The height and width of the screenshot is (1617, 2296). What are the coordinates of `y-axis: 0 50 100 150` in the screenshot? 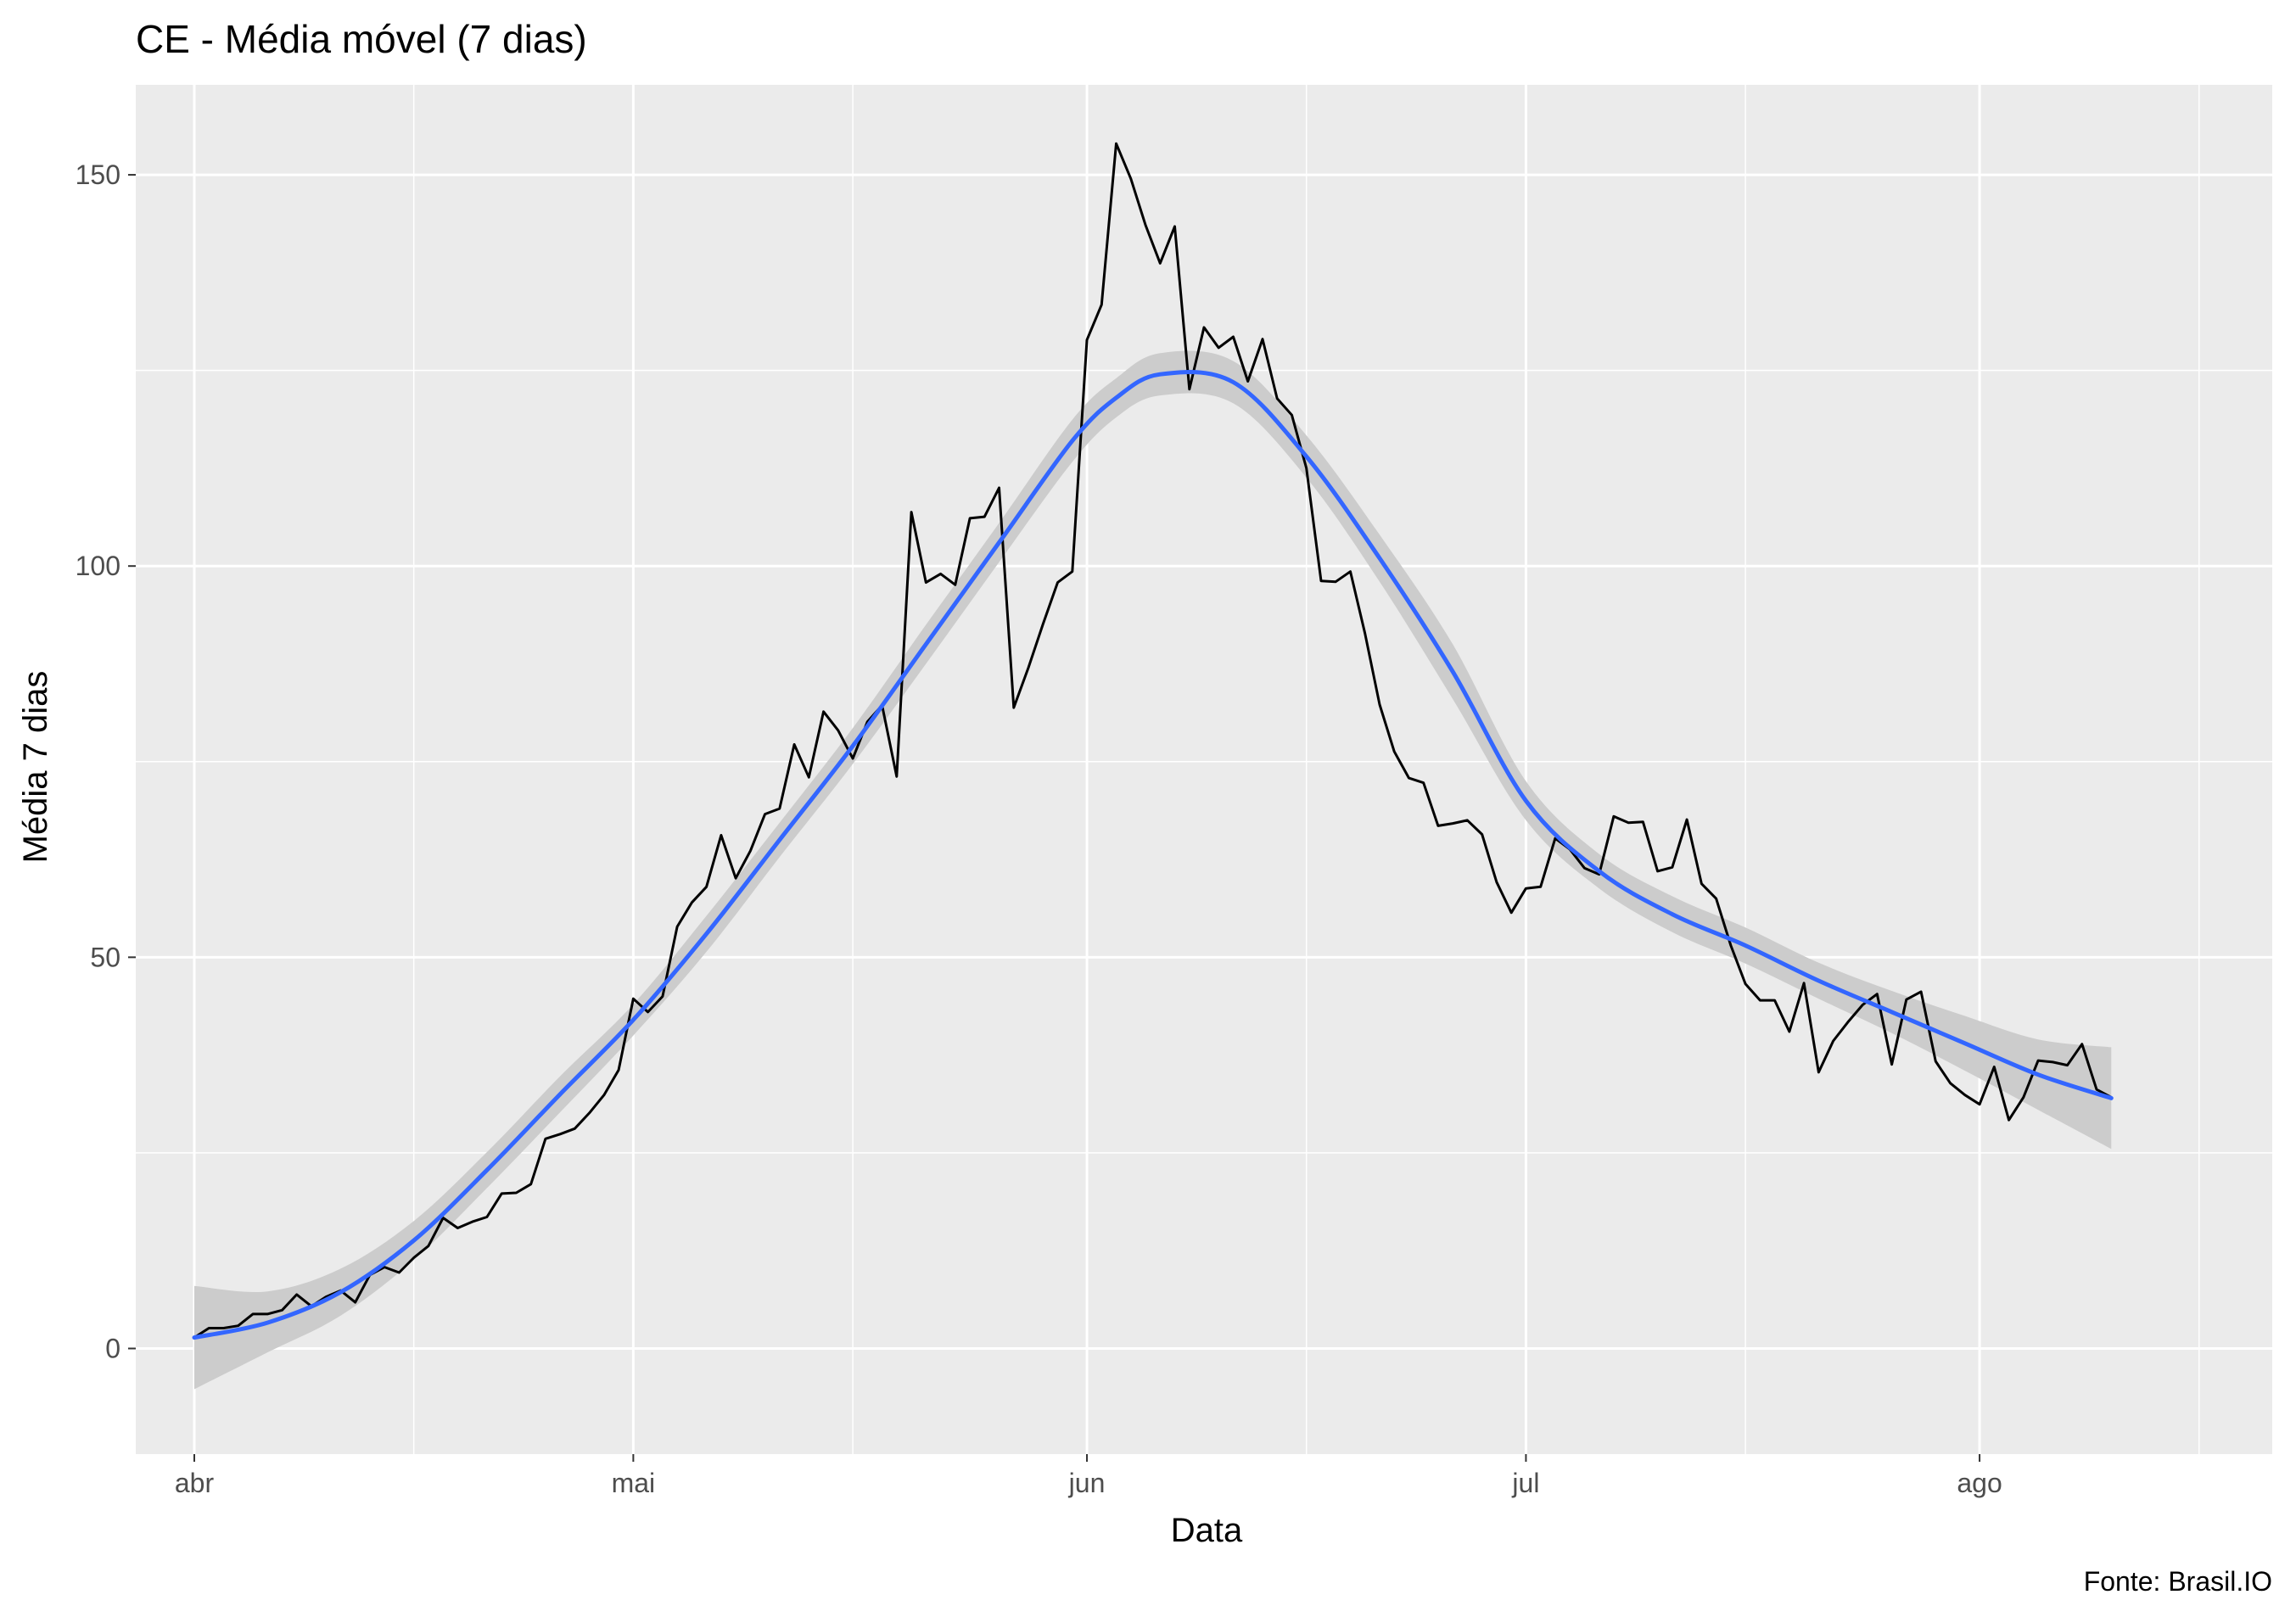 It's located at (106, 761).